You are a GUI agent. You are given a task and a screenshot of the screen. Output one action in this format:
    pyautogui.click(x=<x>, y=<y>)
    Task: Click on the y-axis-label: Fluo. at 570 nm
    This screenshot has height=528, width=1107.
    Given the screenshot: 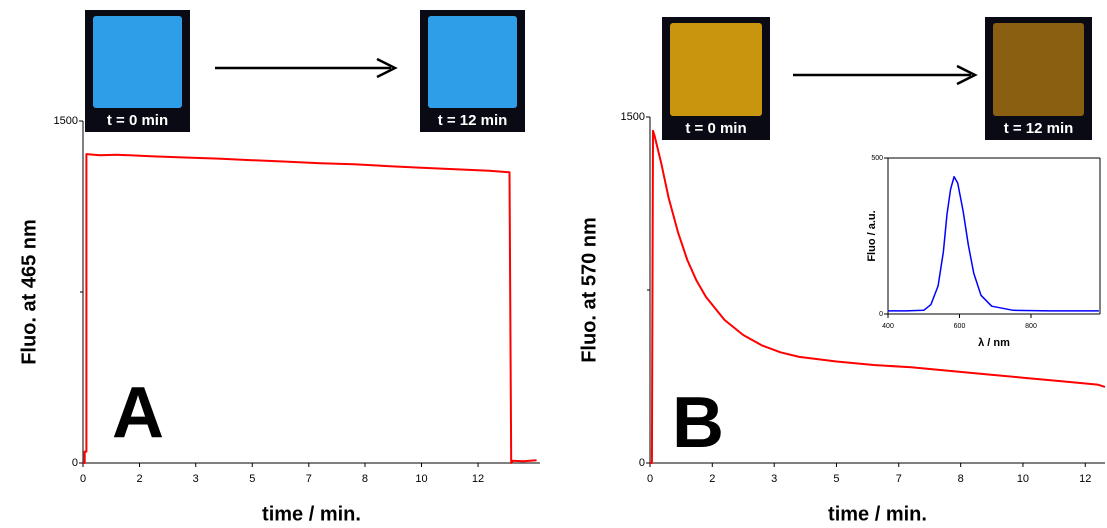 What is the action you would take?
    pyautogui.click(x=589, y=290)
    